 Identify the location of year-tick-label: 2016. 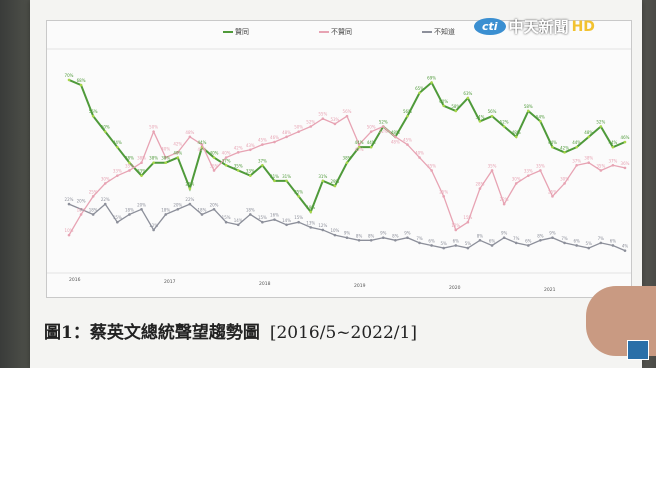
(75, 280).